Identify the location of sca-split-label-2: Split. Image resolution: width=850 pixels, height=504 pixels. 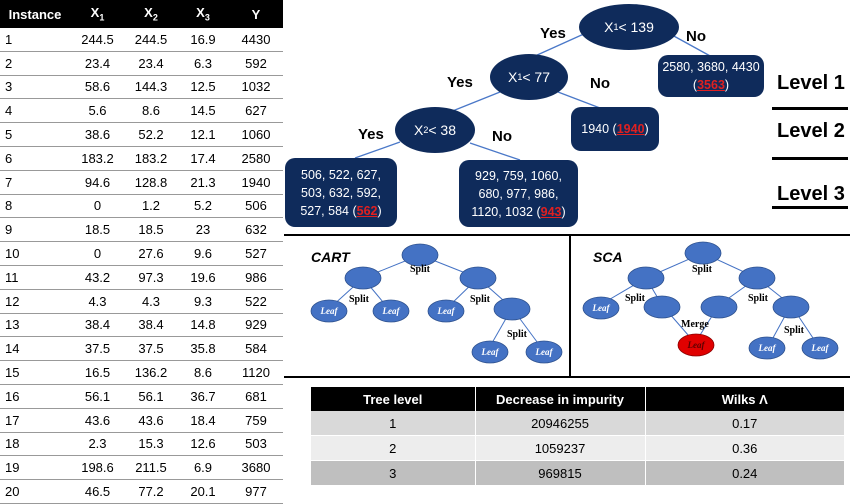
(635, 298).